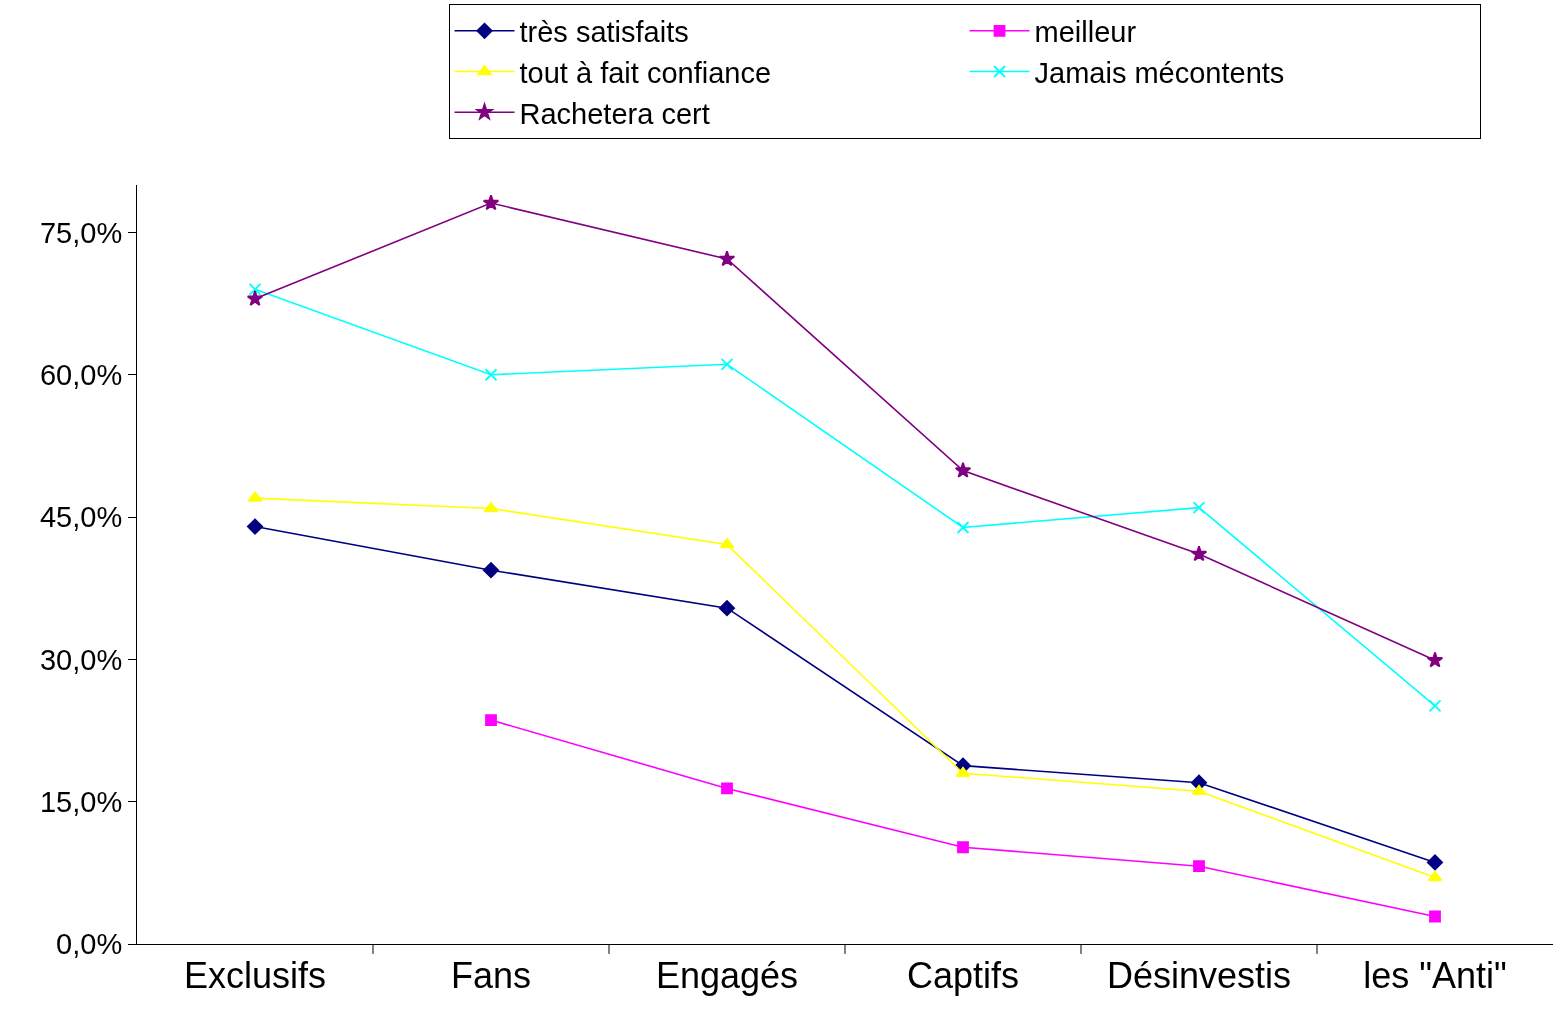  I want to click on legend-label: tout à fait confiance, so click(645, 72).